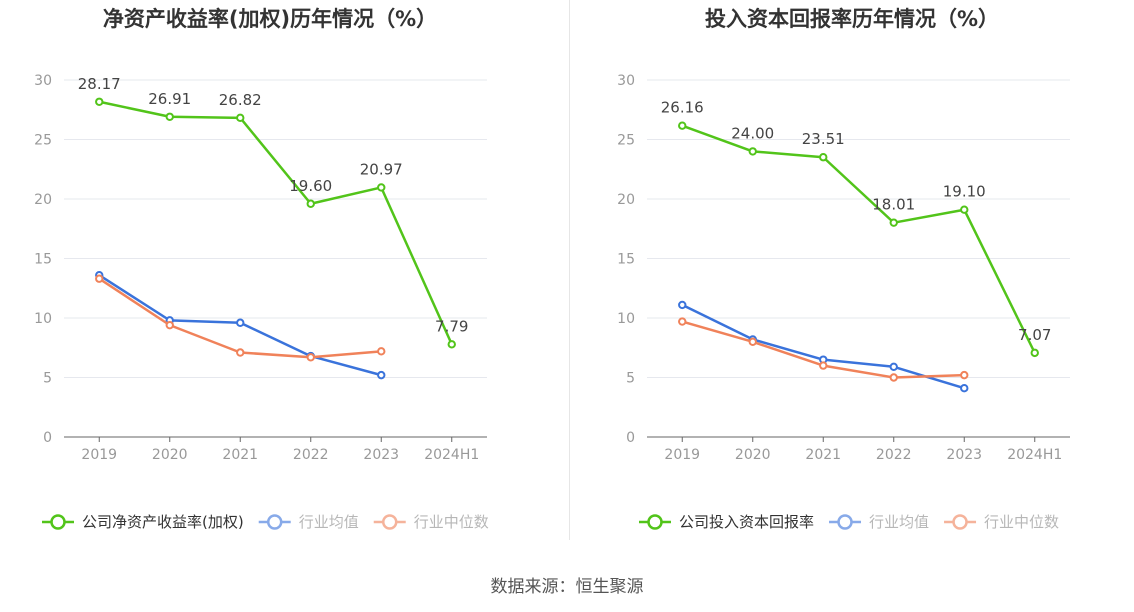  I want to click on chart-title: 投入资本回报率历年情况（%）, so click(852, 19).